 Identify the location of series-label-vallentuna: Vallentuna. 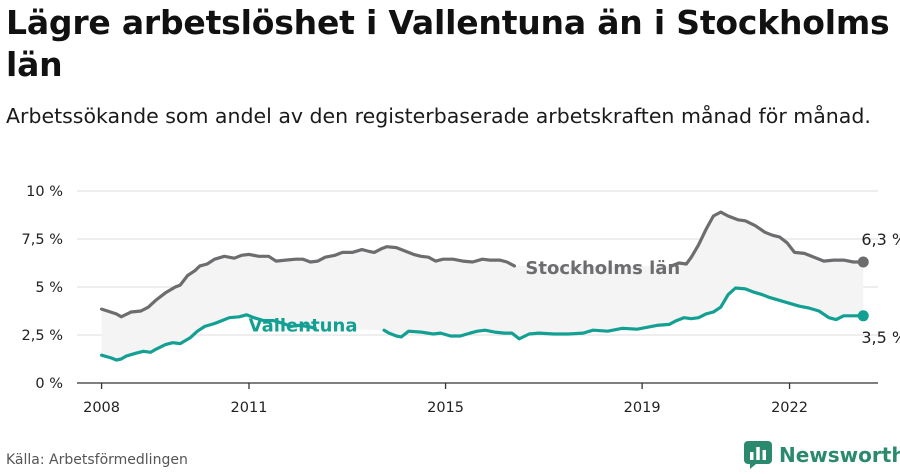
(303, 325).